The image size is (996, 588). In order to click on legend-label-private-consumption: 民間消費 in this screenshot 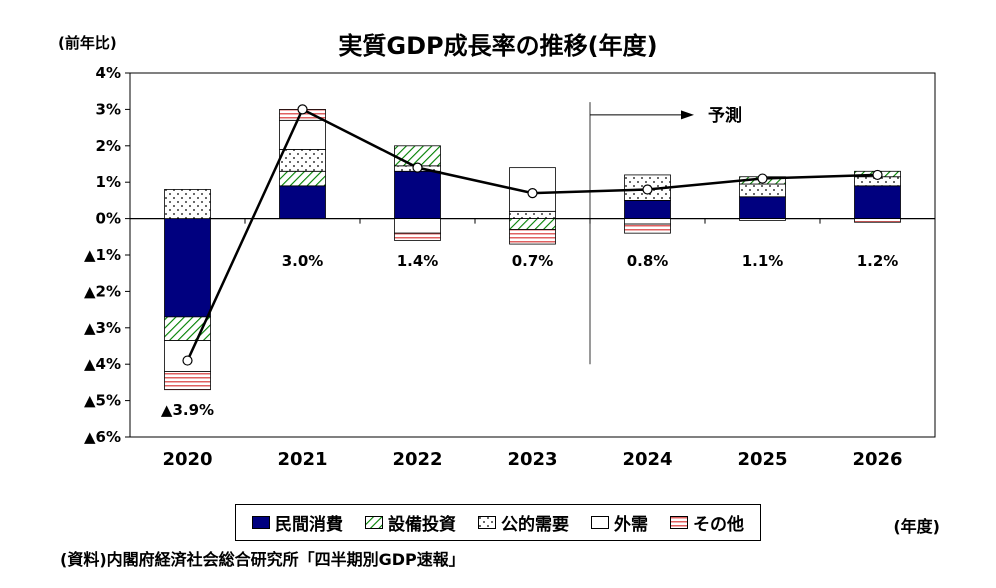, I will do `click(309, 525)`.